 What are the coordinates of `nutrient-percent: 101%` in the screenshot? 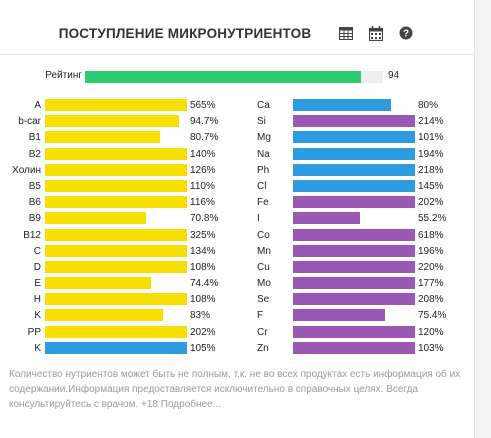 It's located at (431, 138).